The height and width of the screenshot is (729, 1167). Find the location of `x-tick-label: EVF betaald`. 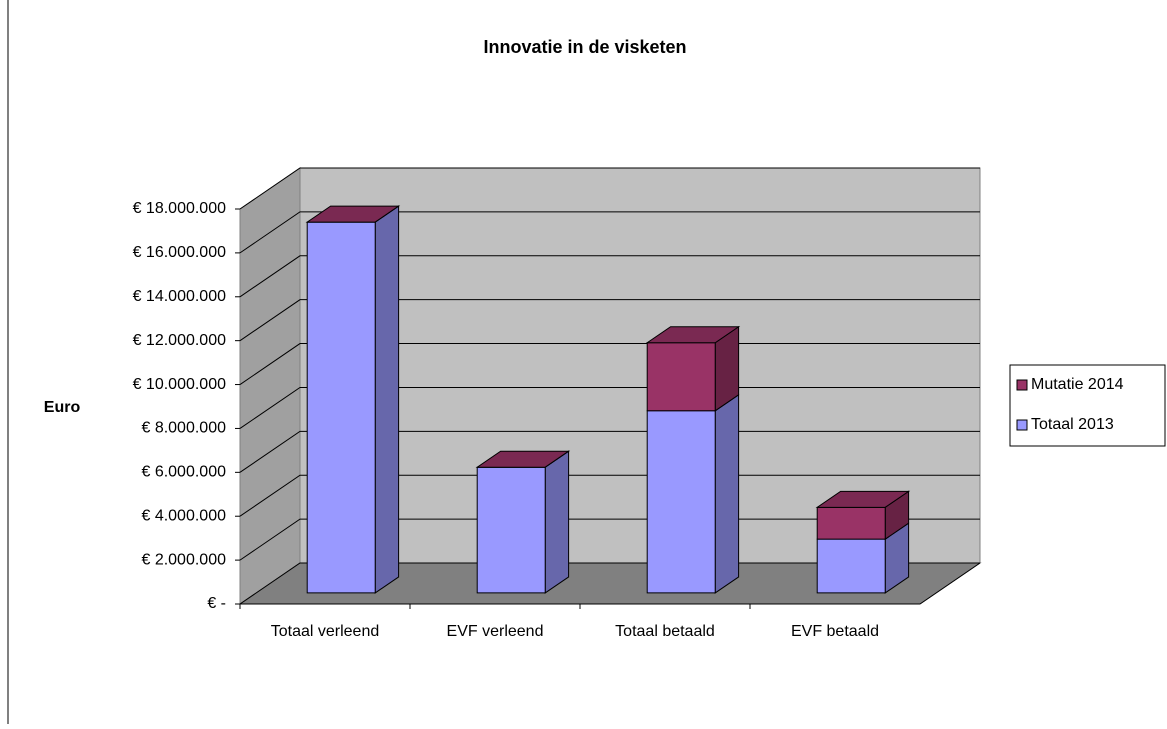

x-tick-label: EVF betaald is located at coordinates (835, 631).